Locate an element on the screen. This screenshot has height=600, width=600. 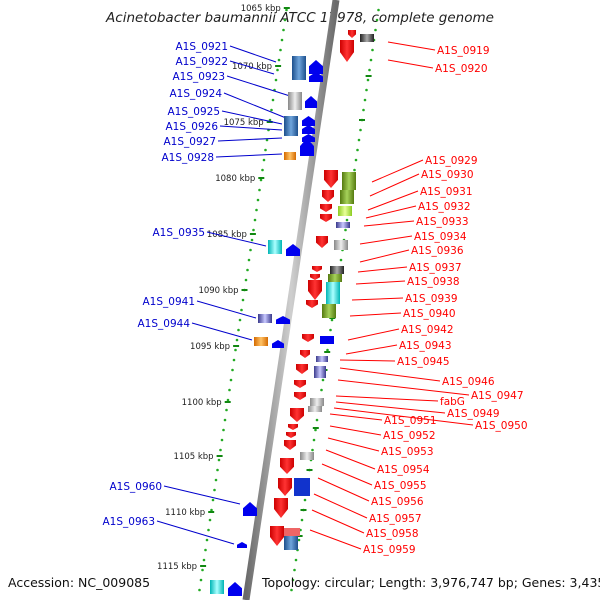
gene-label-reverse: A1S_0921 is located at coordinates (202, 47).